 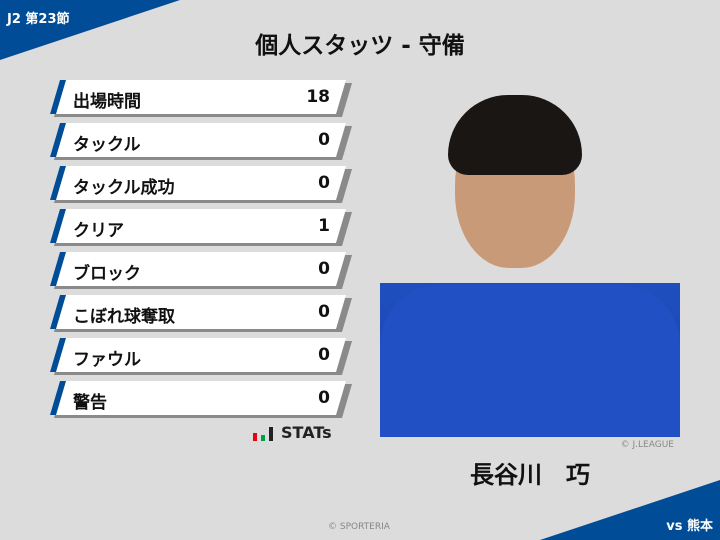 I want to click on stat-row: タックル成功 0, so click(x=201, y=184).